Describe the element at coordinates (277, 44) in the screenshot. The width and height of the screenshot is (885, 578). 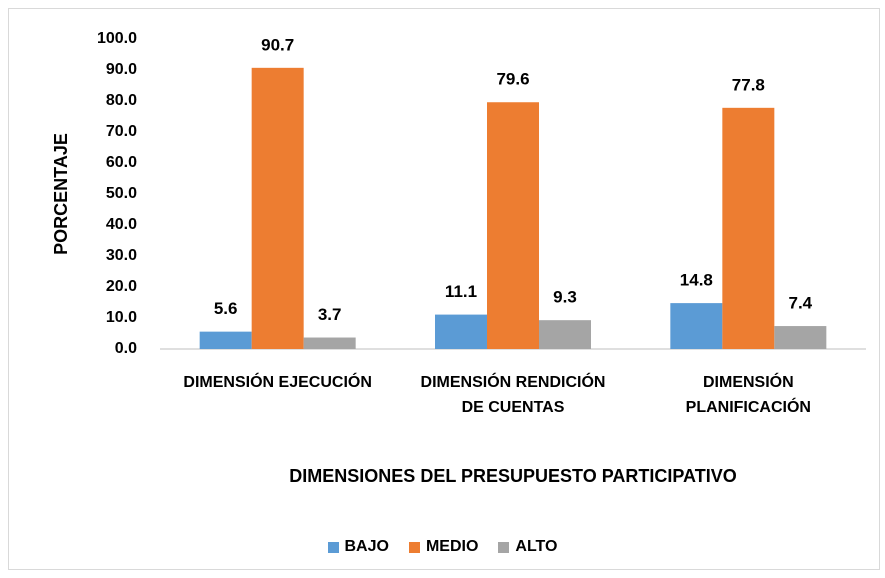
I see `value-label: 90.7` at that location.